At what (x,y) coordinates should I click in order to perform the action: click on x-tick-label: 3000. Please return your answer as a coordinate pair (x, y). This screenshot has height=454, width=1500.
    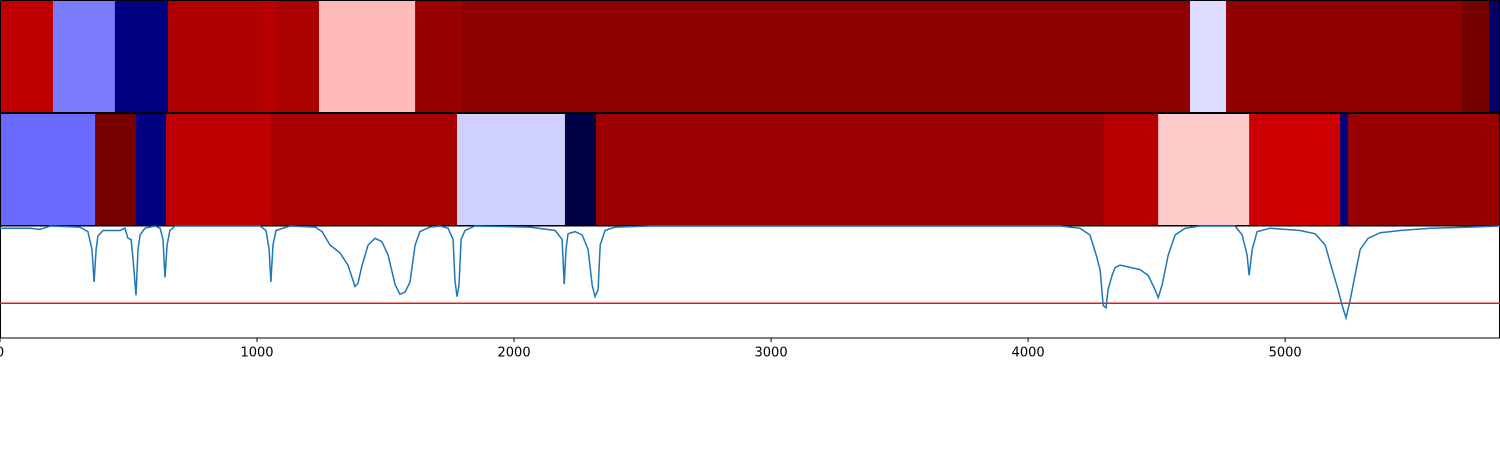
    Looking at the image, I should click on (771, 353).